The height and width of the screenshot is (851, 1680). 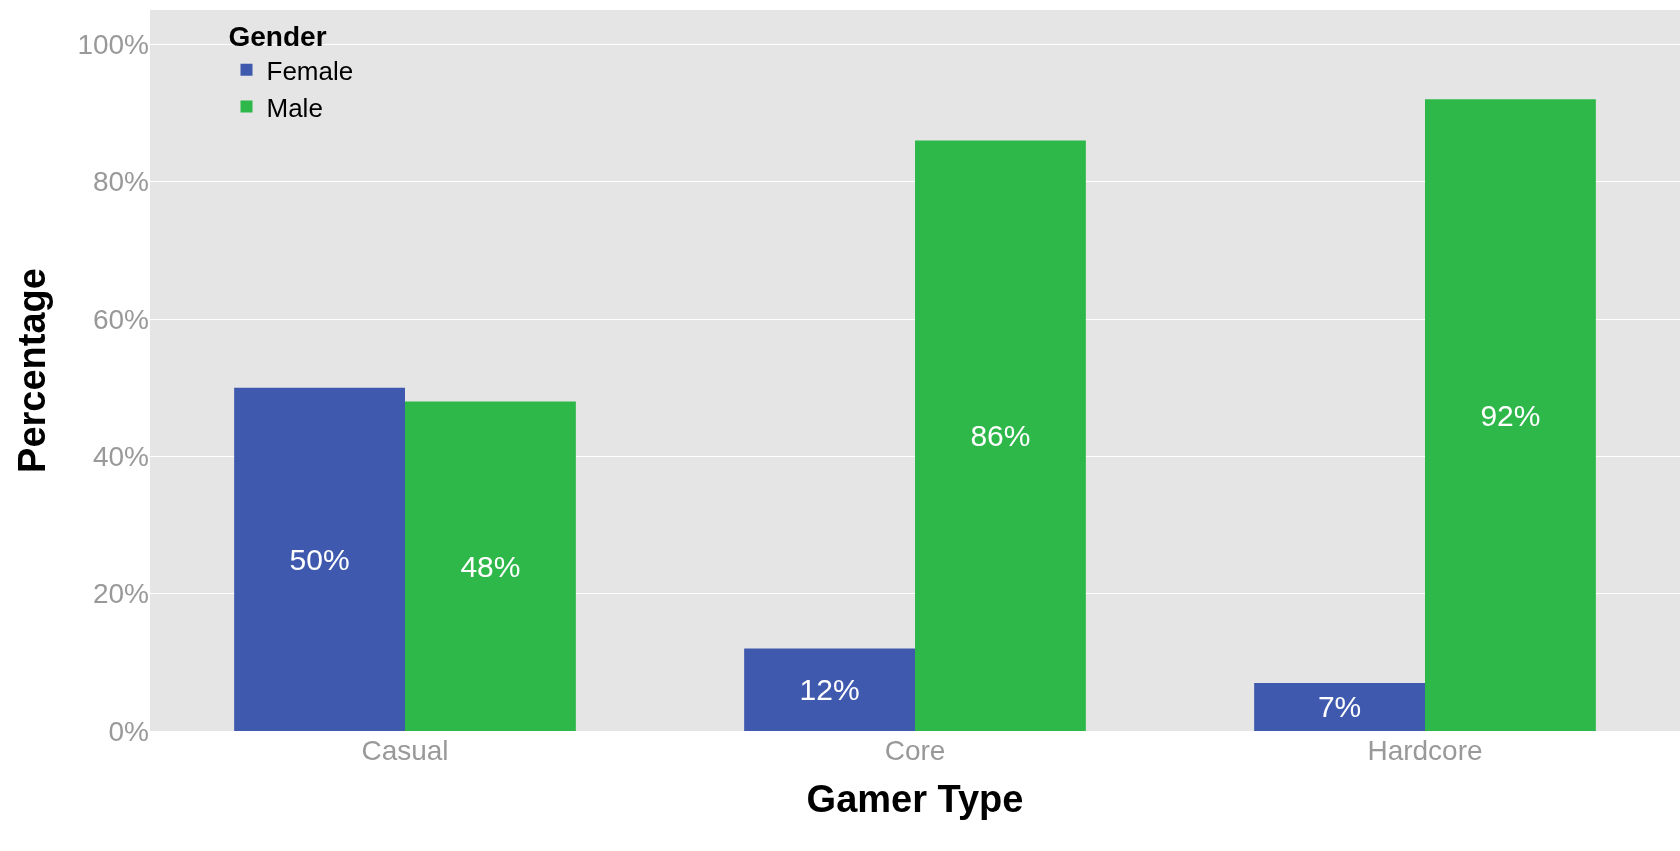 I want to click on data-label: 48%, so click(x=490, y=566).